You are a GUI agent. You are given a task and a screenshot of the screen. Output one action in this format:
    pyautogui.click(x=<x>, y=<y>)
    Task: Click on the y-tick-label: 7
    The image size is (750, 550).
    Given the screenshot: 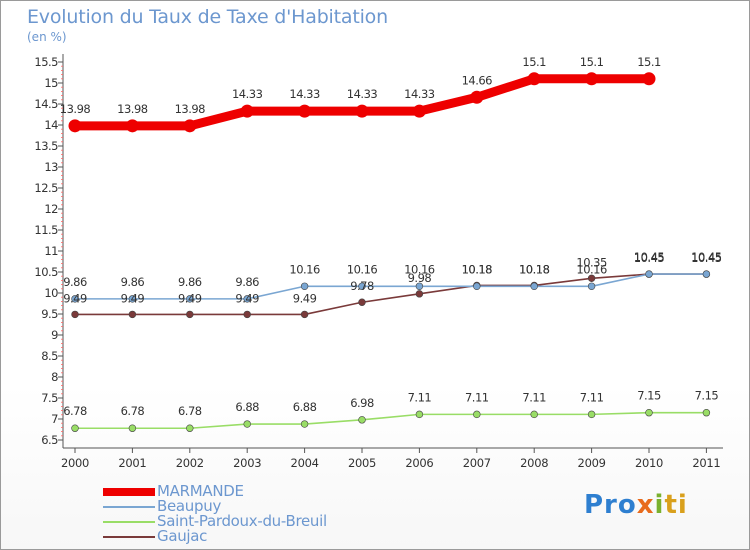 What is the action you would take?
    pyautogui.click(x=54, y=419)
    